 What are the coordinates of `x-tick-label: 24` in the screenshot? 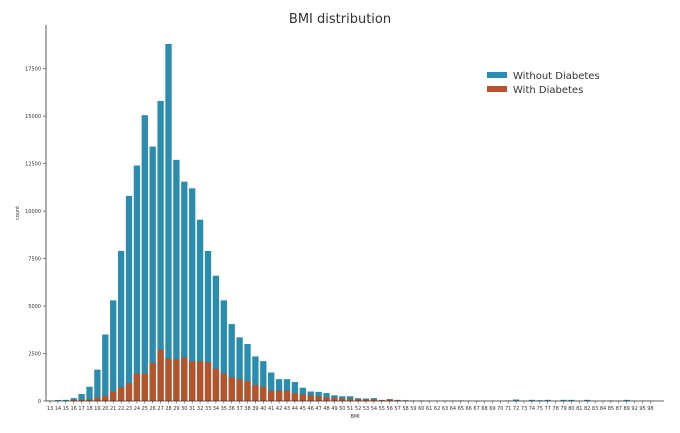 It's located at (137, 409).